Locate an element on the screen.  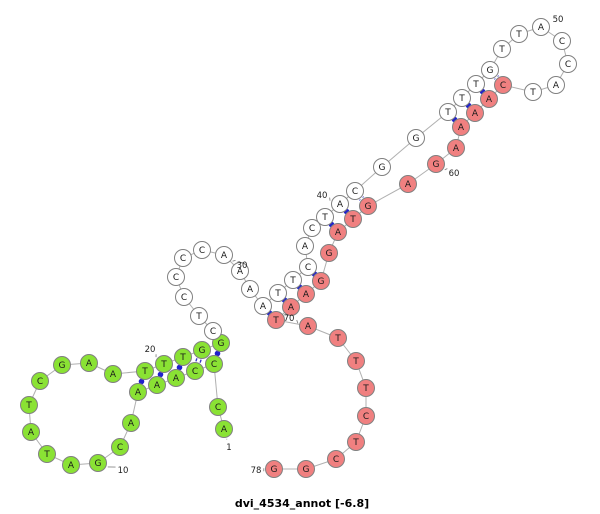
position-label: 20 is located at coordinates (150, 350).